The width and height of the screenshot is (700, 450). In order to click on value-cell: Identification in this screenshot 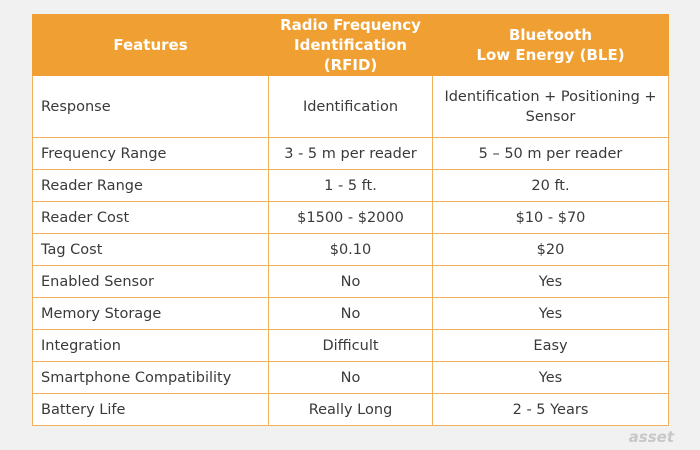, I will do `click(350, 106)`.